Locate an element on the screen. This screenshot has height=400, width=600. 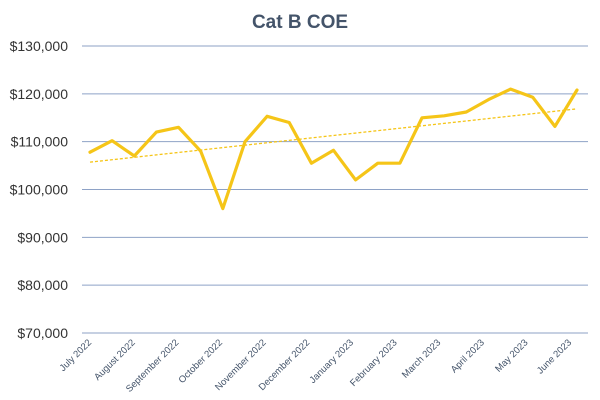
y-tick-label: $90,000 is located at coordinates (42, 237).